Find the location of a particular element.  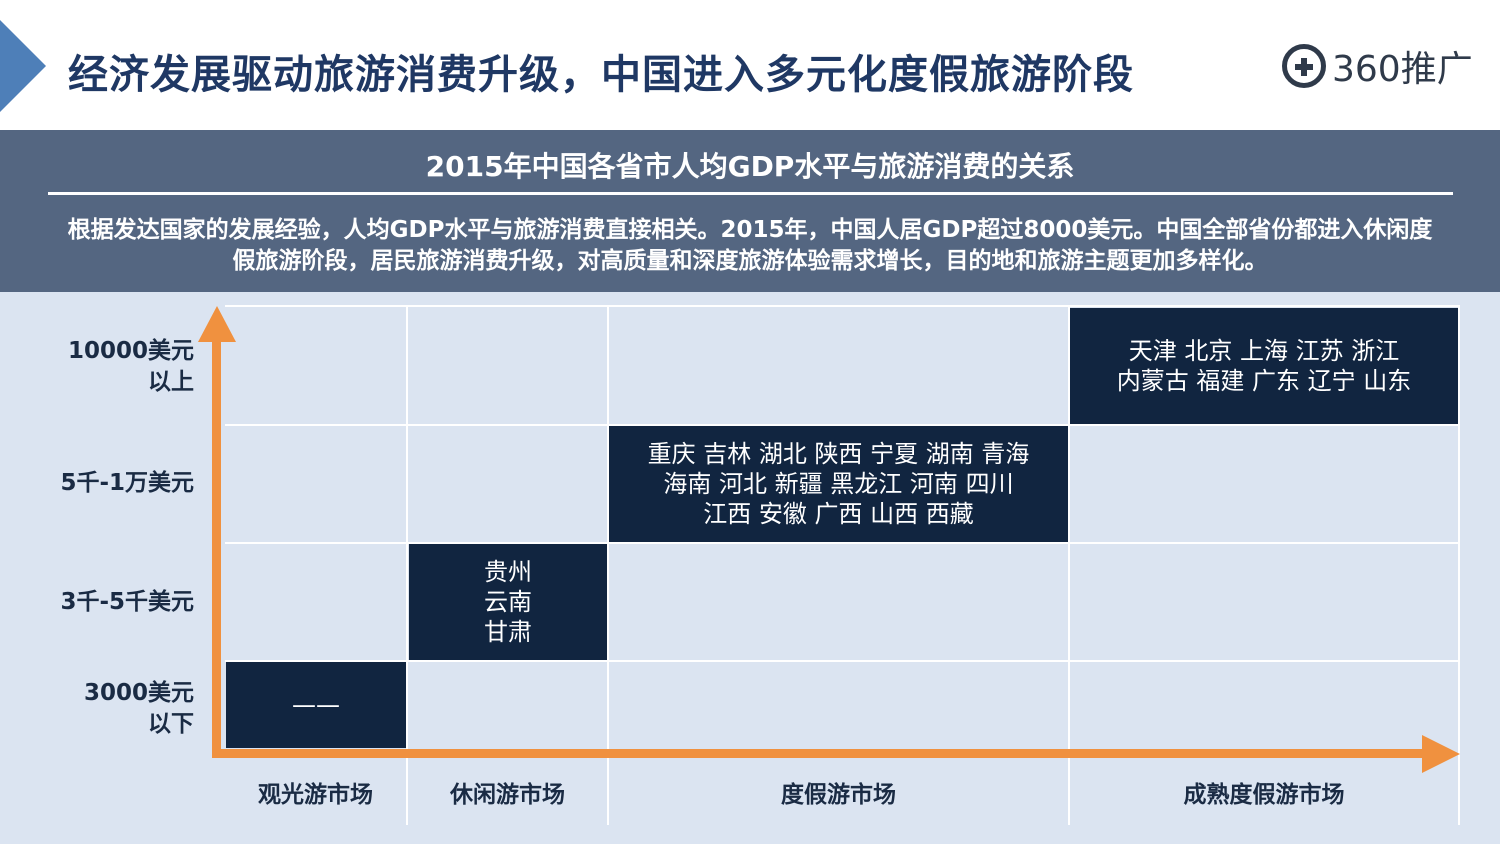

x-axis is located at coordinates (819, 753).